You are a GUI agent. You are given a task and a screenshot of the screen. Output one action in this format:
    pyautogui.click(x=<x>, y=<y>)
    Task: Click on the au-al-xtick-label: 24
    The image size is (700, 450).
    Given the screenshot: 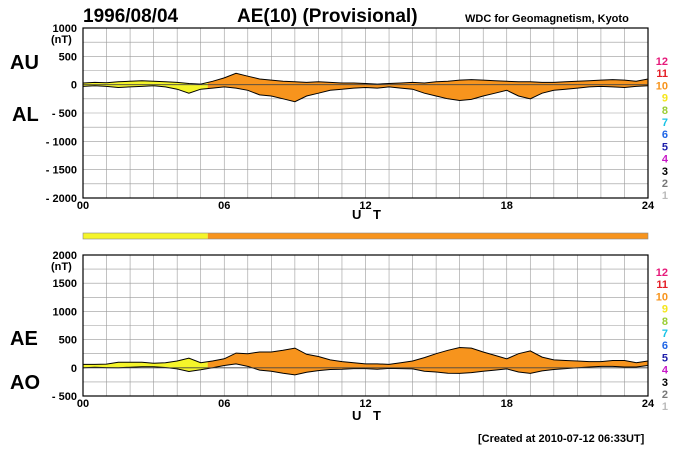 What is the action you would take?
    pyautogui.click(x=648, y=206)
    